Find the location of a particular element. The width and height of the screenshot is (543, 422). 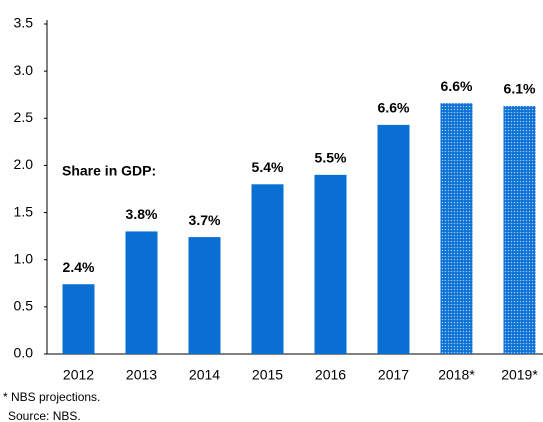

footnote: * NBS projections. is located at coordinates (51, 397).